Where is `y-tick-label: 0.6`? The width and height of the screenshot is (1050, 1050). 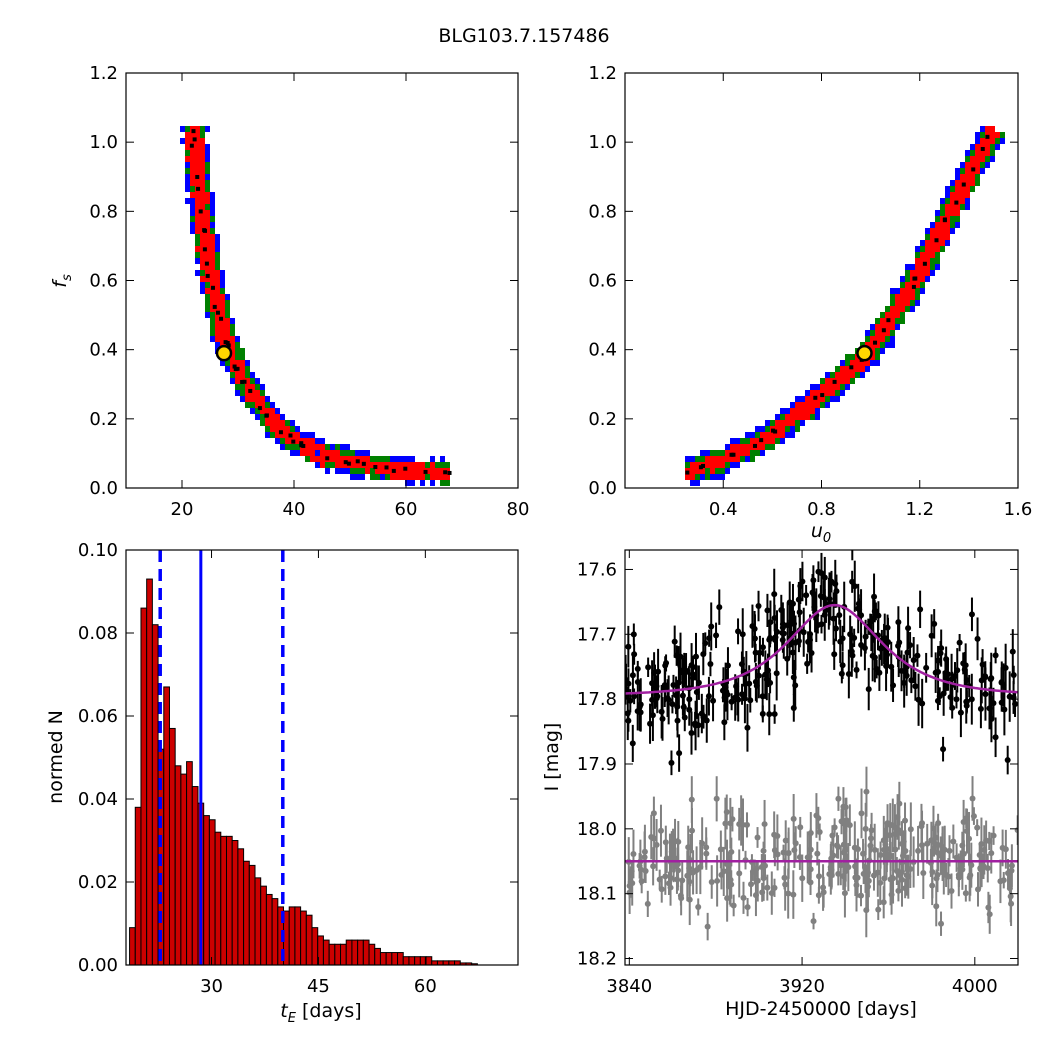
y-tick-label: 0.6 is located at coordinates (602, 281).